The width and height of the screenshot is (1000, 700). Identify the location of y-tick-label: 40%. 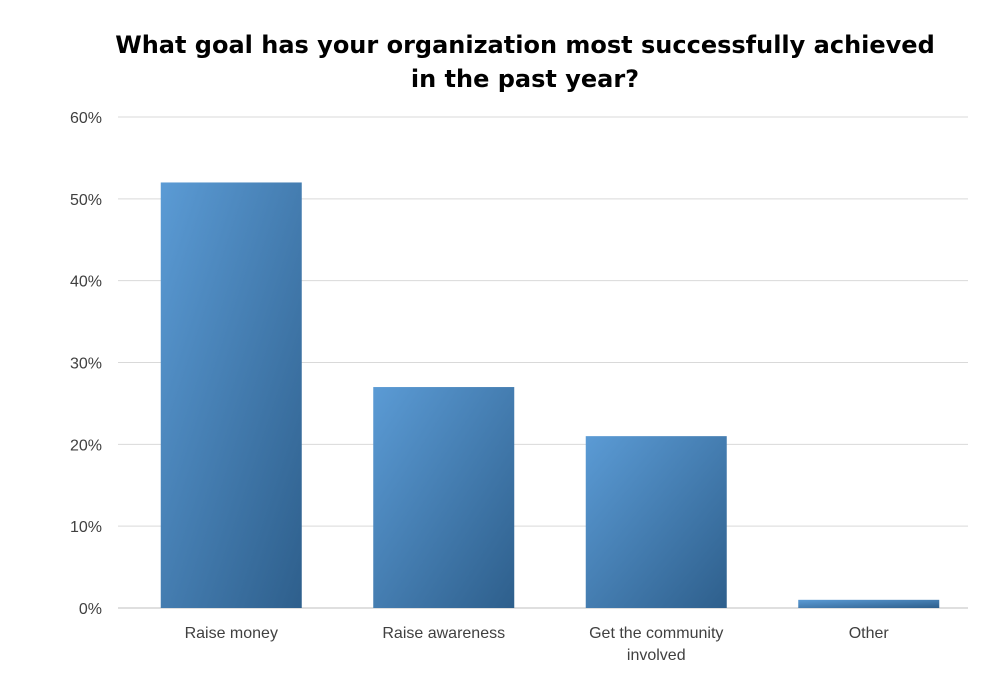
(86, 282).